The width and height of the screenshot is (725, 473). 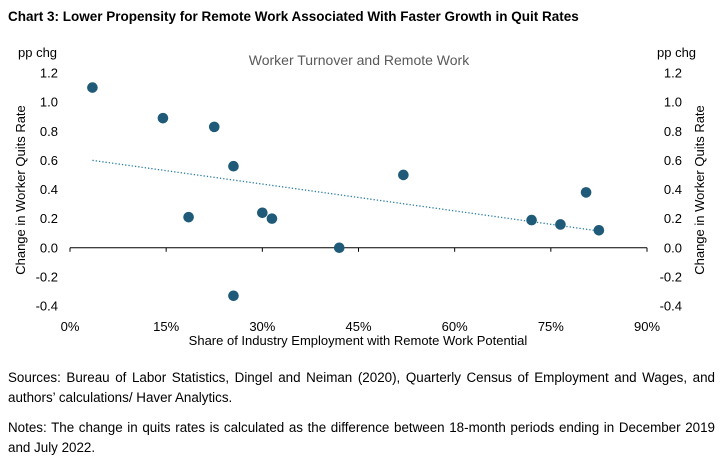 What do you see at coordinates (673, 102) in the screenshot?
I see `y-tick-label-right: 1.0` at bounding box center [673, 102].